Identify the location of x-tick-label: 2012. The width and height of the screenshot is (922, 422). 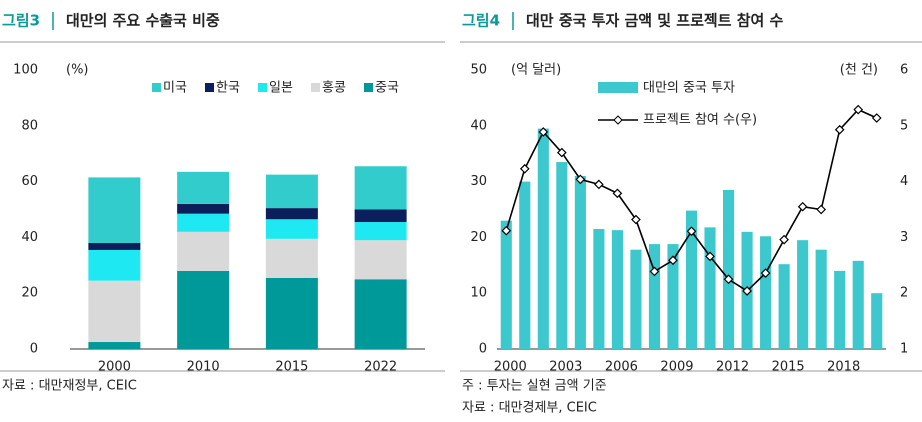
(732, 367).